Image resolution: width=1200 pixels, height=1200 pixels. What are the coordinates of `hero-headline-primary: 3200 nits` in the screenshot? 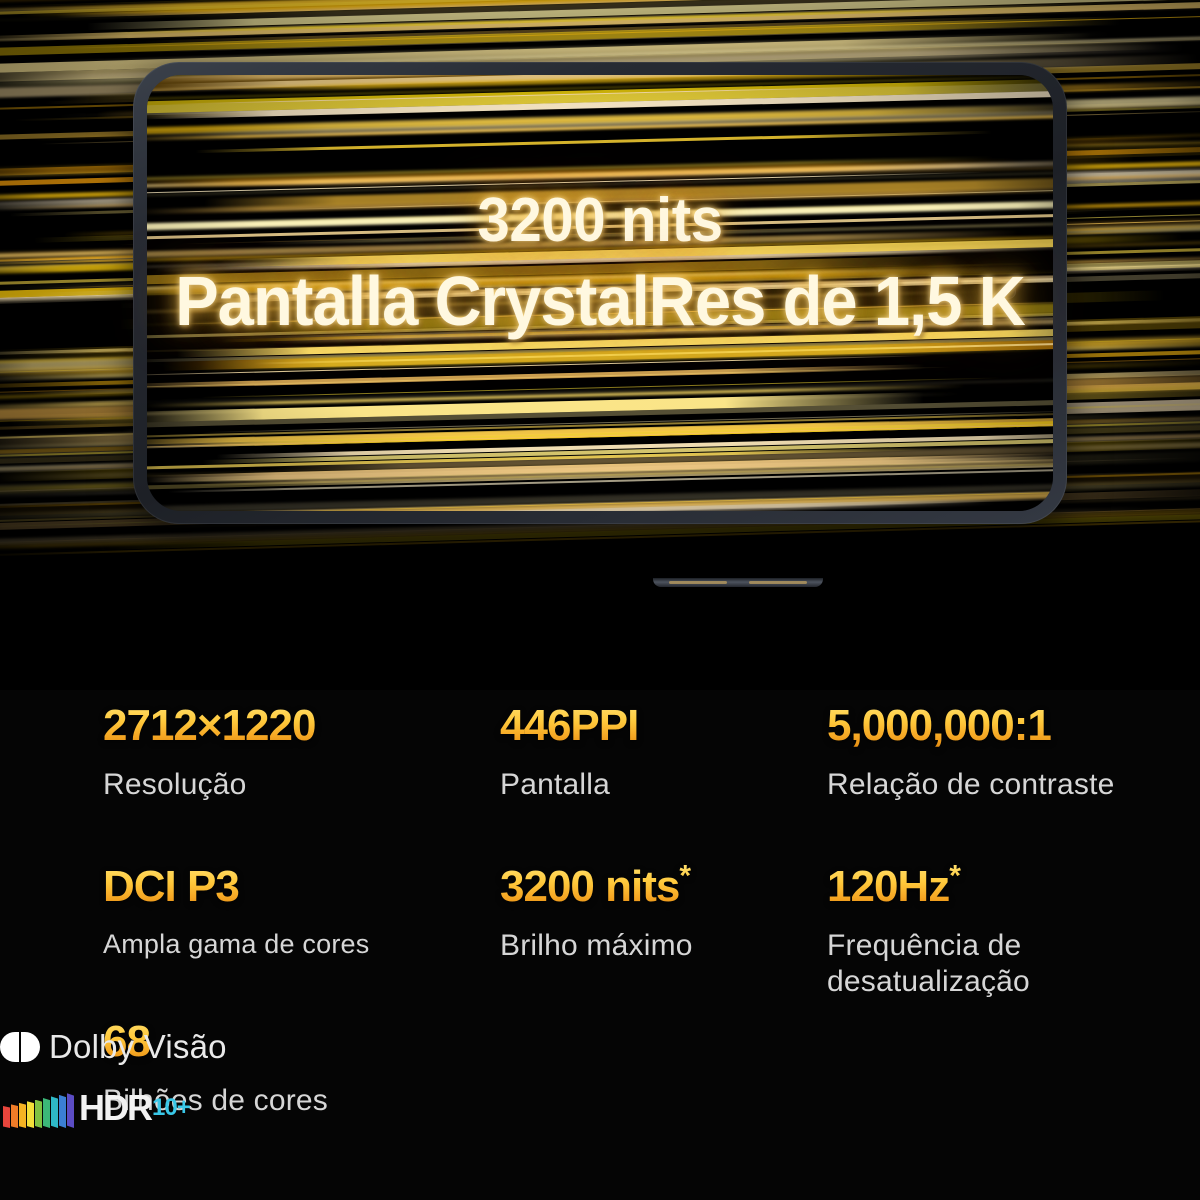 It's located at (600, 220).